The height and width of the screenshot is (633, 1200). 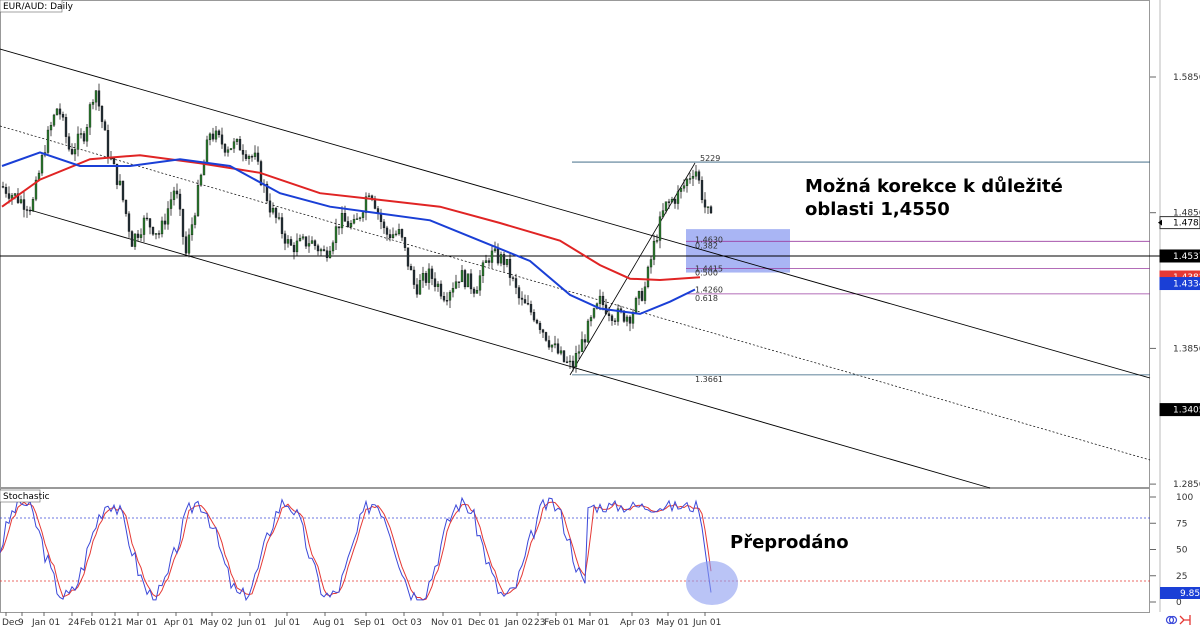 I want to click on annotation-line-1: Možná korekce k důležité, so click(x=934, y=186).